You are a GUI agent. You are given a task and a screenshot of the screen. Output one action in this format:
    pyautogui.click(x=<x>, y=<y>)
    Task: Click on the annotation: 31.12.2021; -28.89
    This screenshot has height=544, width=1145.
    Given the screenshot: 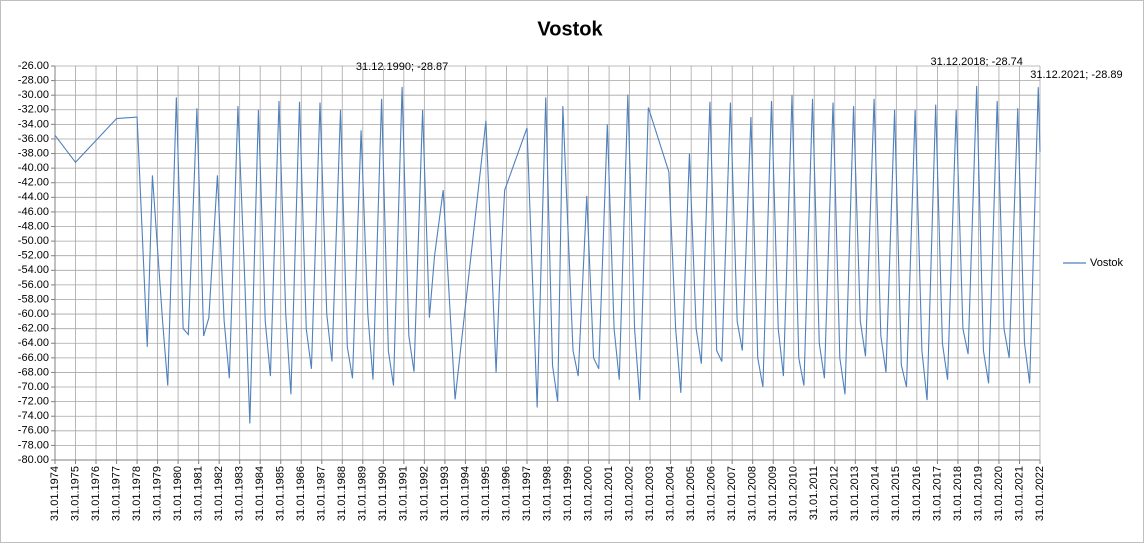 What is the action you would take?
    pyautogui.click(x=1076, y=75)
    